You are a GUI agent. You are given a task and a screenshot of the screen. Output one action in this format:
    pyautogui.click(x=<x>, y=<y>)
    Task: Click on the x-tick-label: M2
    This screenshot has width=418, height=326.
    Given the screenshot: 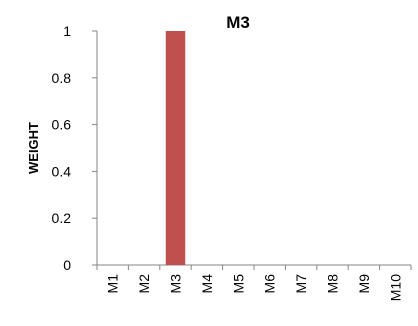 What is the action you would take?
    pyautogui.click(x=144, y=284)
    